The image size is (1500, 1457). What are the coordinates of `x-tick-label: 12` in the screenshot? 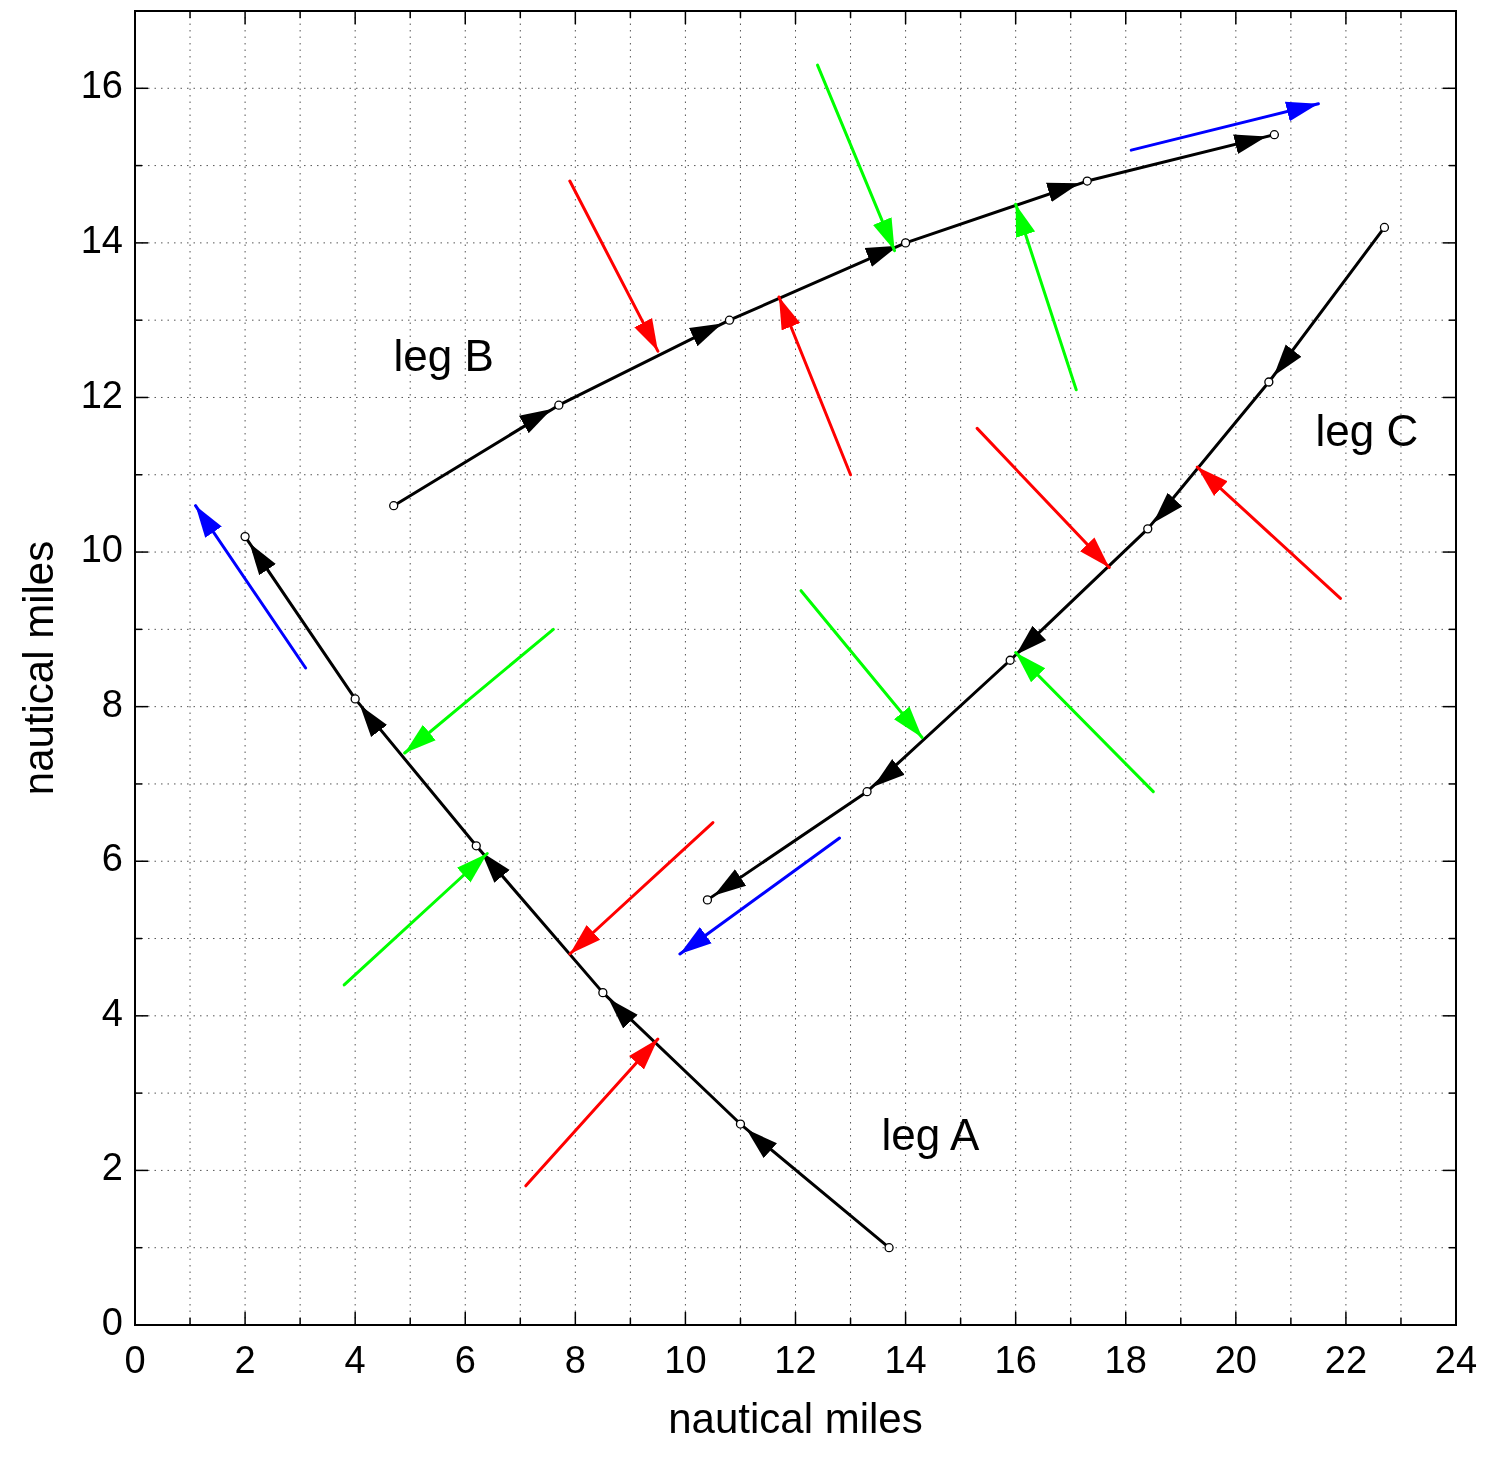 It's located at (795, 1360).